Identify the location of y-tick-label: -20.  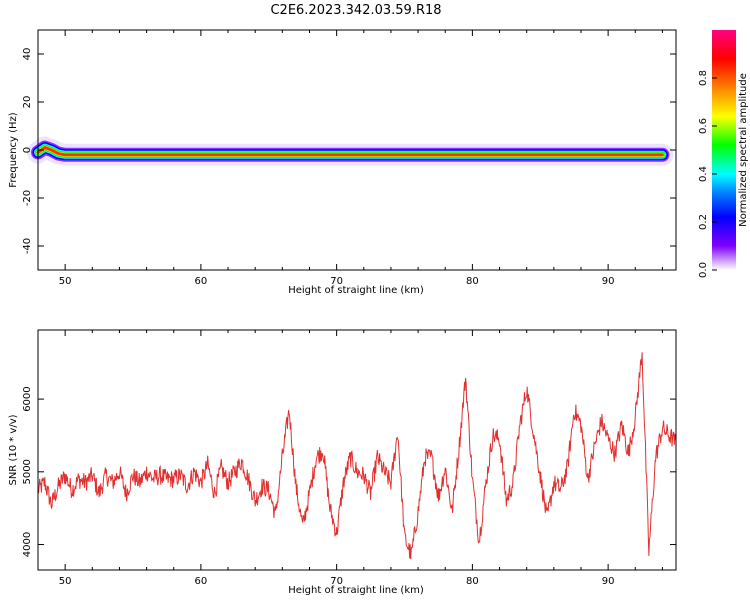
(27, 198).